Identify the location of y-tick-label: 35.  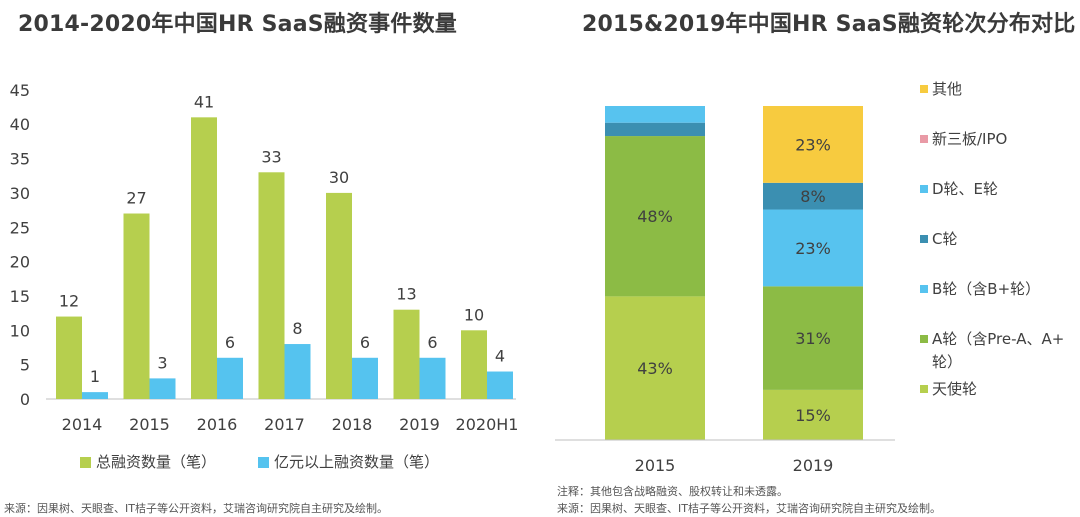
(20, 159).